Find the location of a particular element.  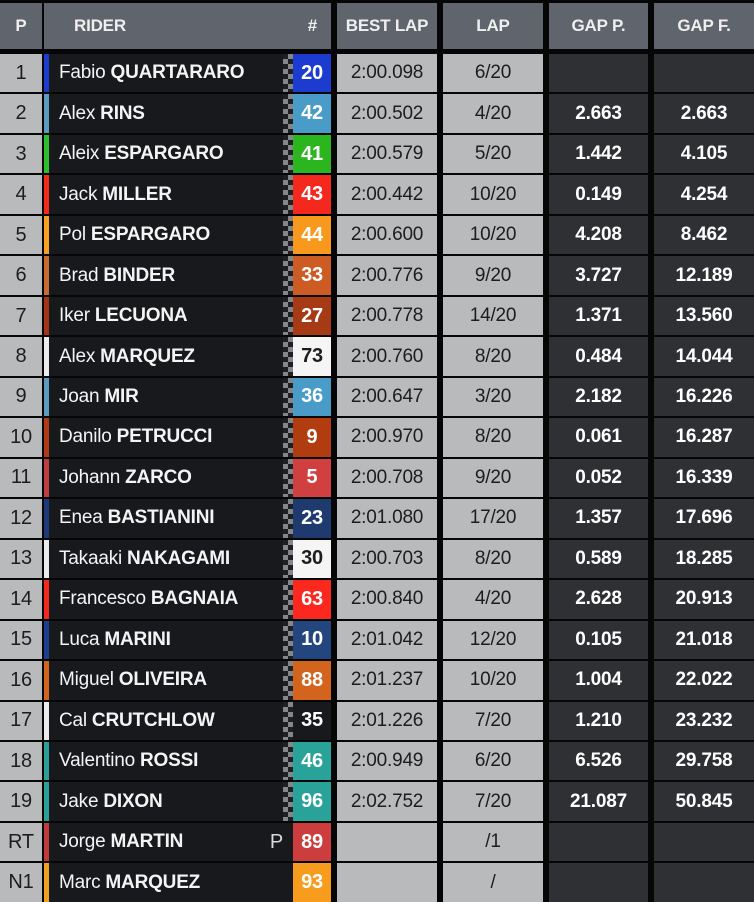

rider-row: 17 Cal CRUTCHLOW 35 2:01.226 7/20 1.210 23.232 is located at coordinates (377, 720).